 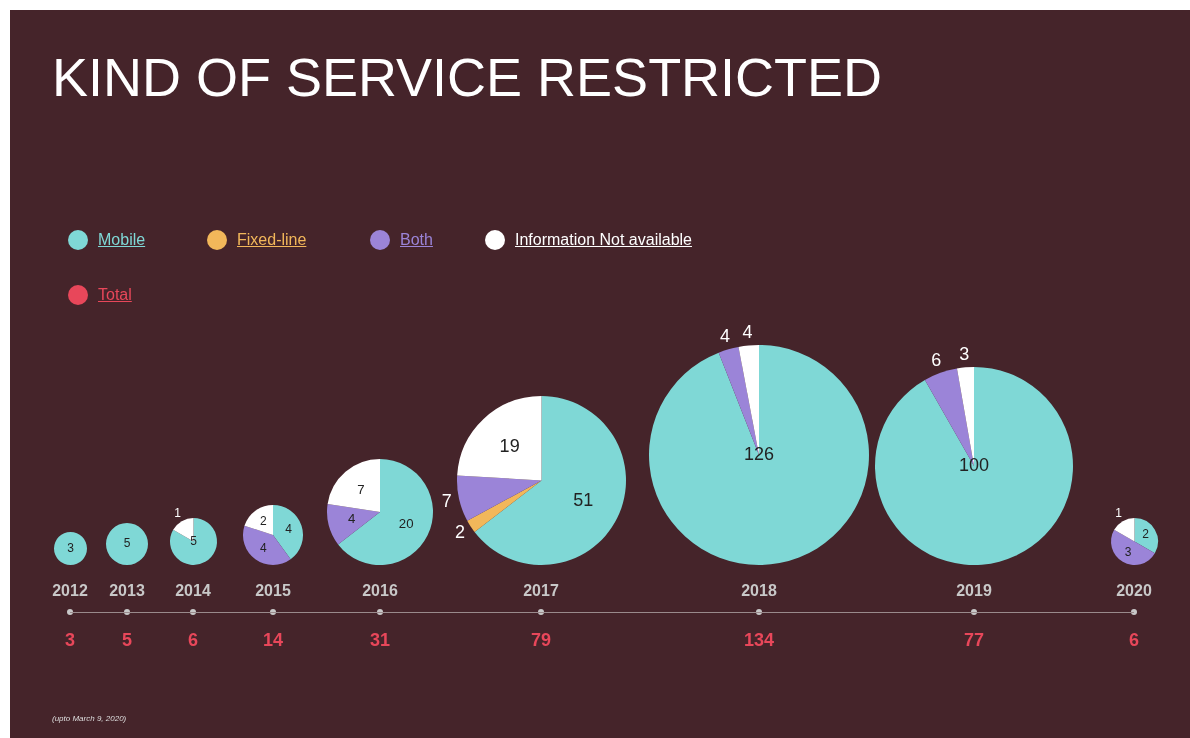 I want to click on data-label: 126, so click(x=759, y=453).